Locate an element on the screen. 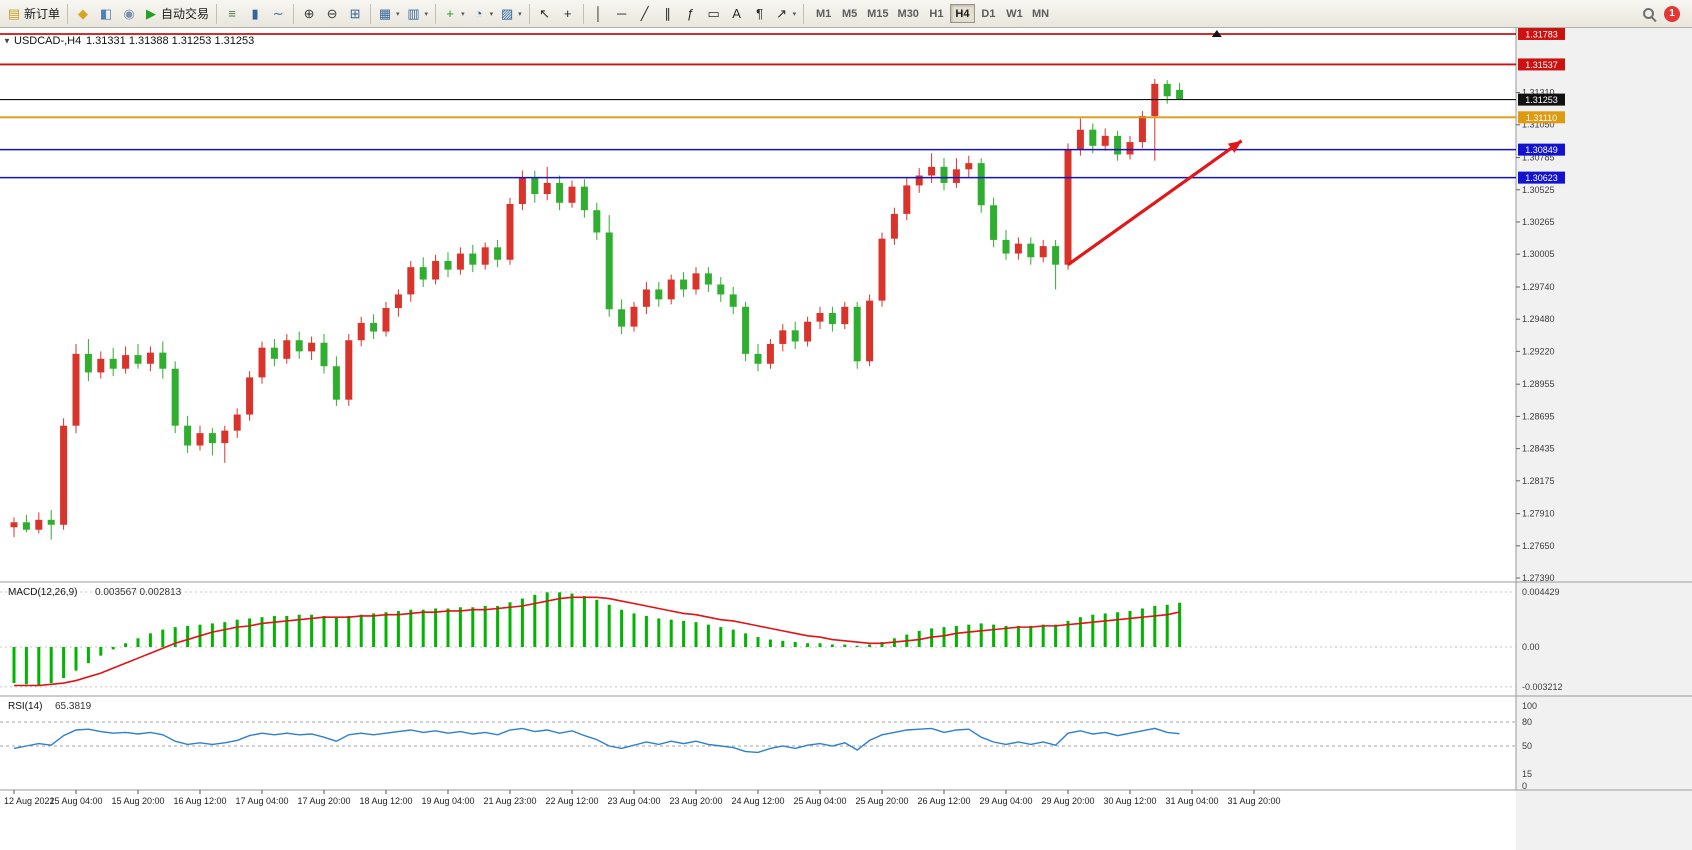  bar-chart-button: ≡ is located at coordinates (232, 14).